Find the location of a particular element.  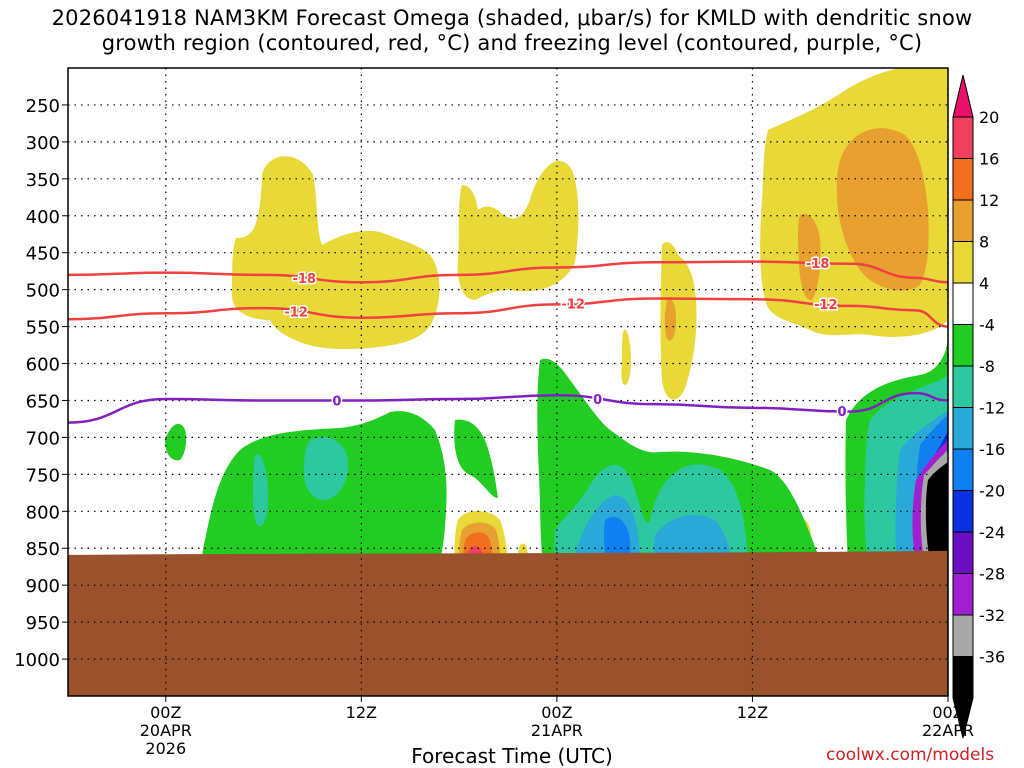

x-axis-label: Forecast Time (UTC) is located at coordinates (512, 756).